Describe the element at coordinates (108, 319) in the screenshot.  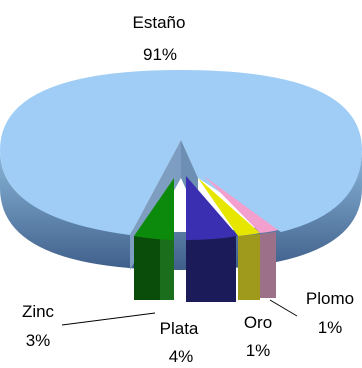
I see `leader-line-zinc` at that location.